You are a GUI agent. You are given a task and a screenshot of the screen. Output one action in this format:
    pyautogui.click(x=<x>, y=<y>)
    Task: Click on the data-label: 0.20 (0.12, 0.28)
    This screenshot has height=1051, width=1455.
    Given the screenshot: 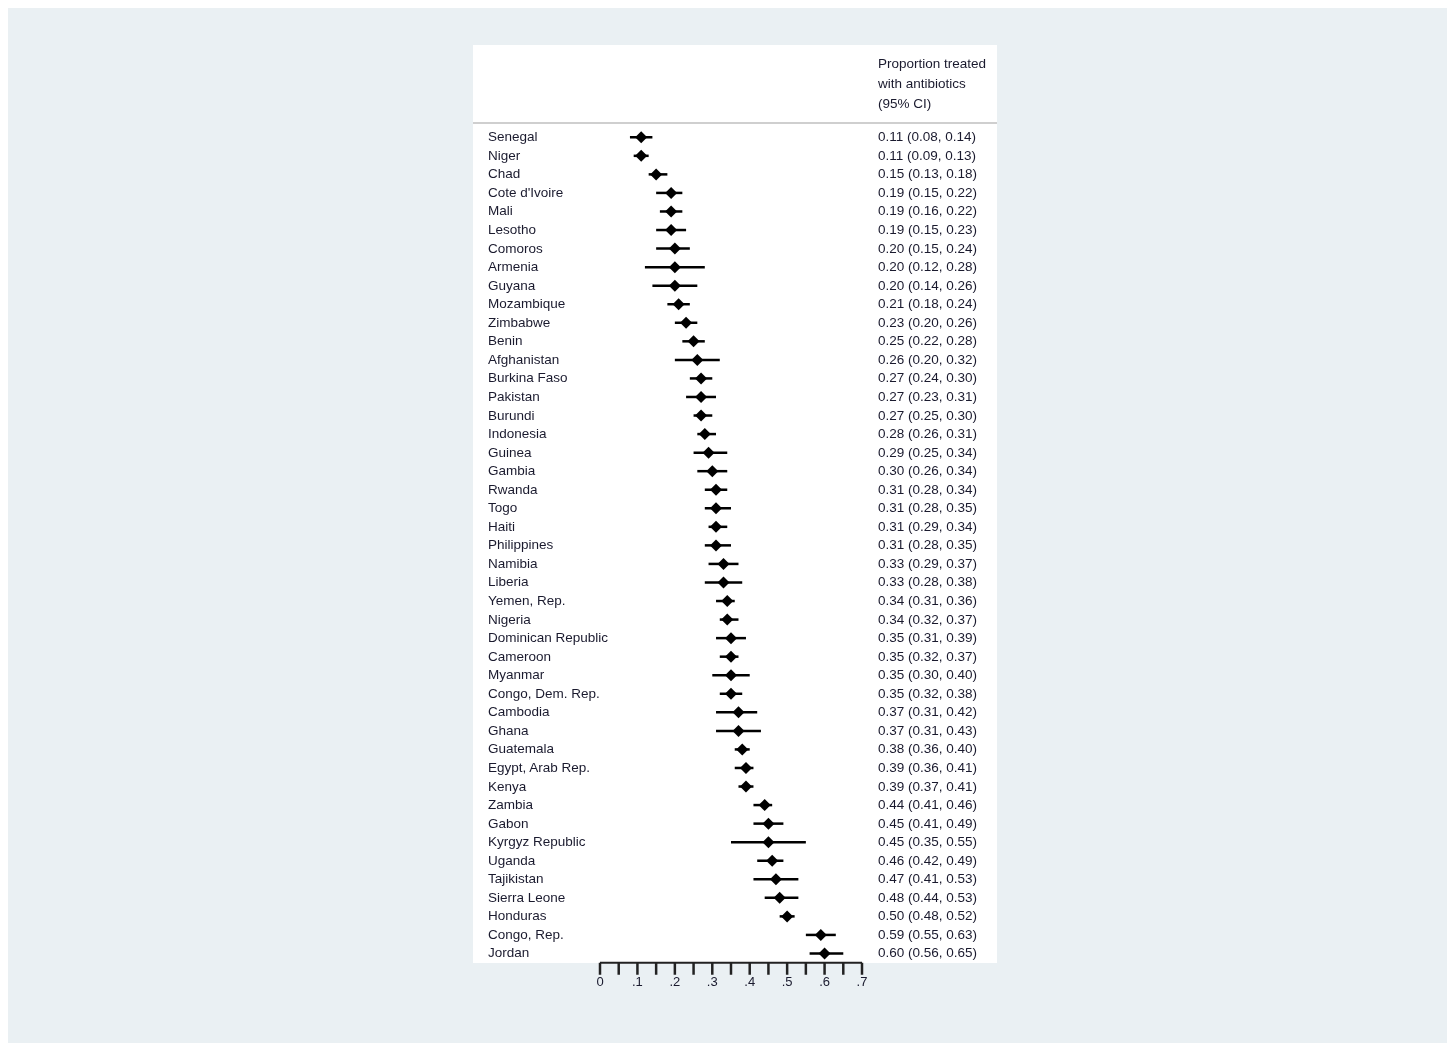 What is the action you would take?
    pyautogui.click(x=928, y=267)
    